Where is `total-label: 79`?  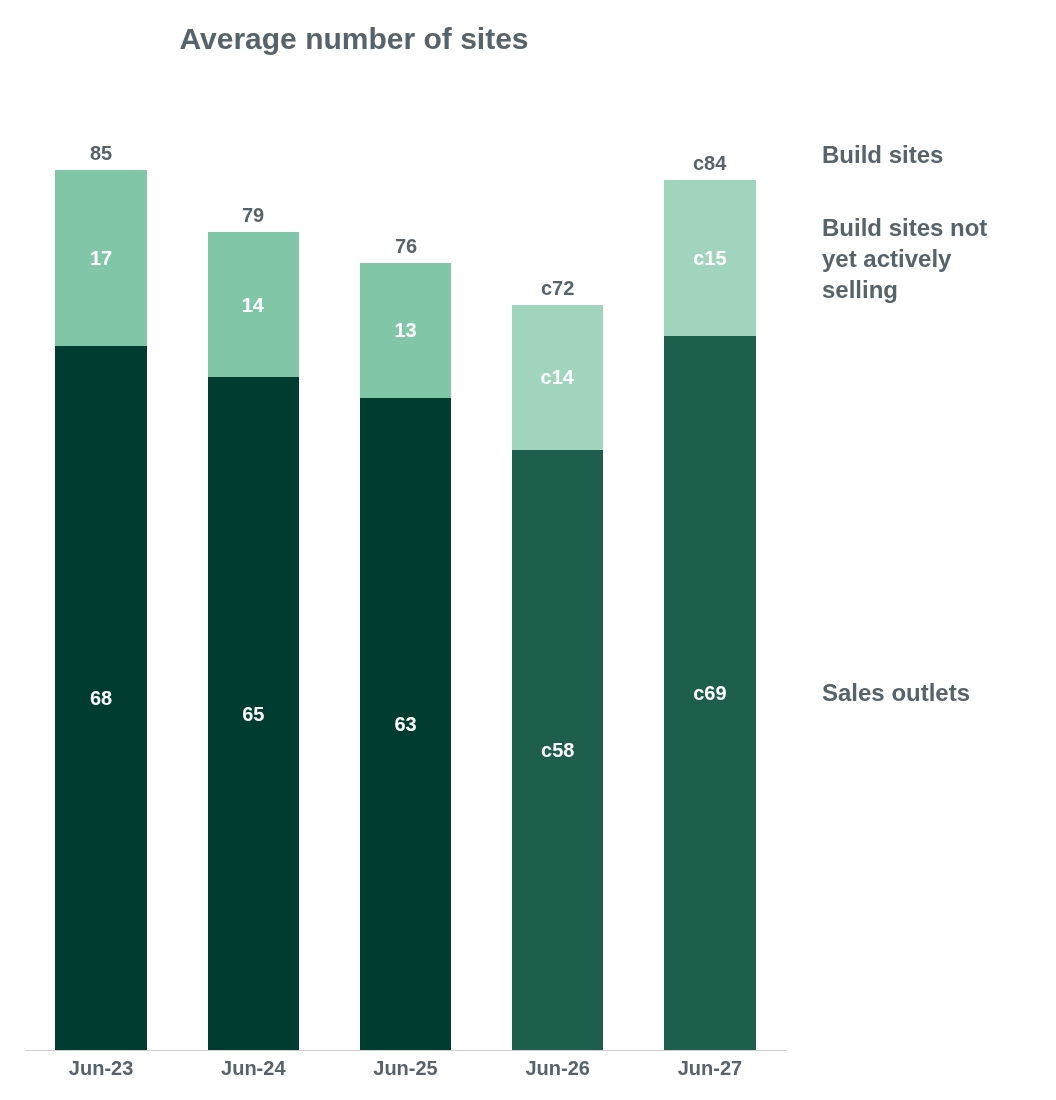
total-label: 79 is located at coordinates (253, 215).